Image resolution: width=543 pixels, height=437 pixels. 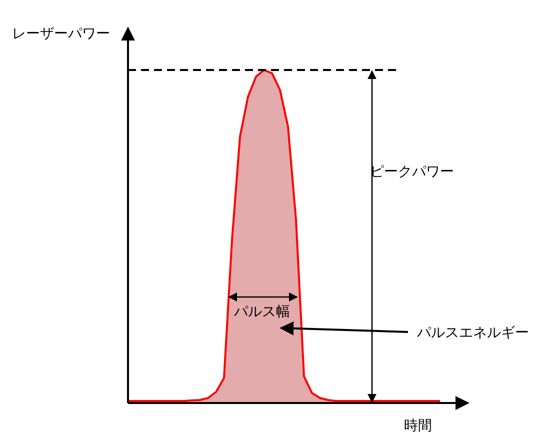 I want to click on annotation: パルスエネルギー, so click(x=472, y=333).